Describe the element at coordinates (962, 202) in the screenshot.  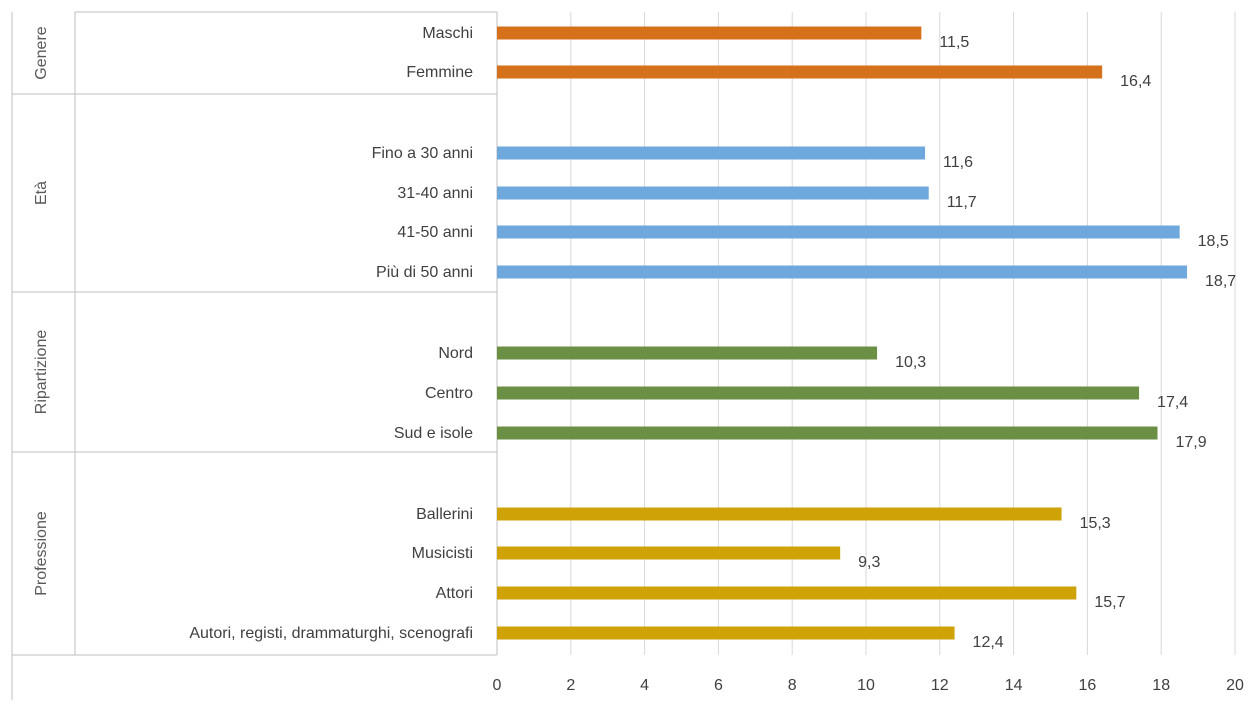
I see `data-label-1-1: 11,7` at that location.